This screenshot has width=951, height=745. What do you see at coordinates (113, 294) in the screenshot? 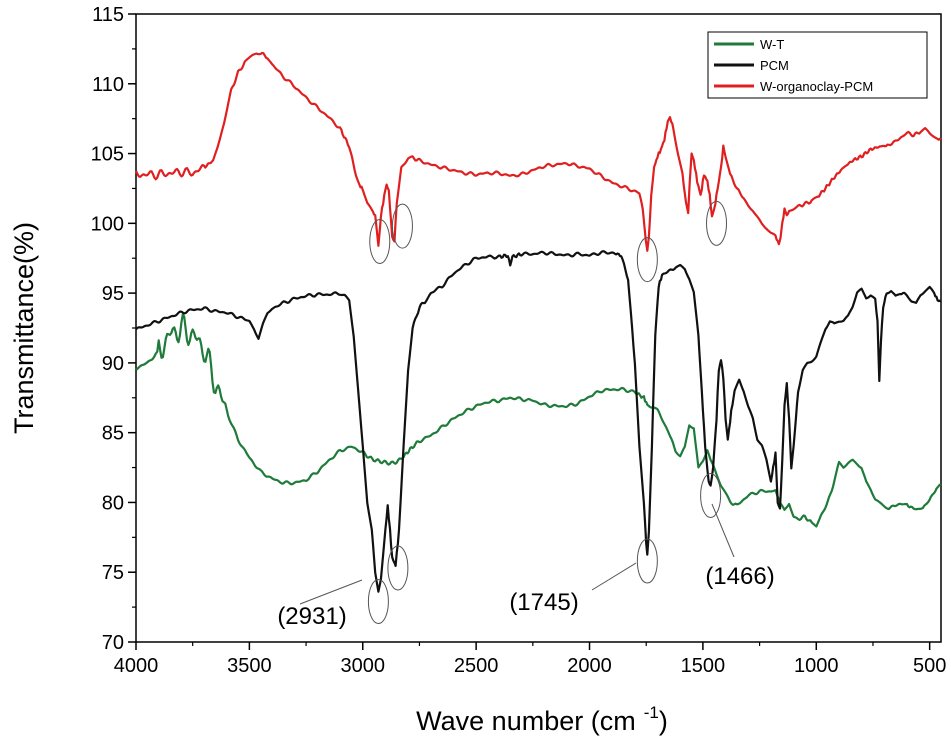
I see `y-tick-label-95: 95` at bounding box center [113, 294].